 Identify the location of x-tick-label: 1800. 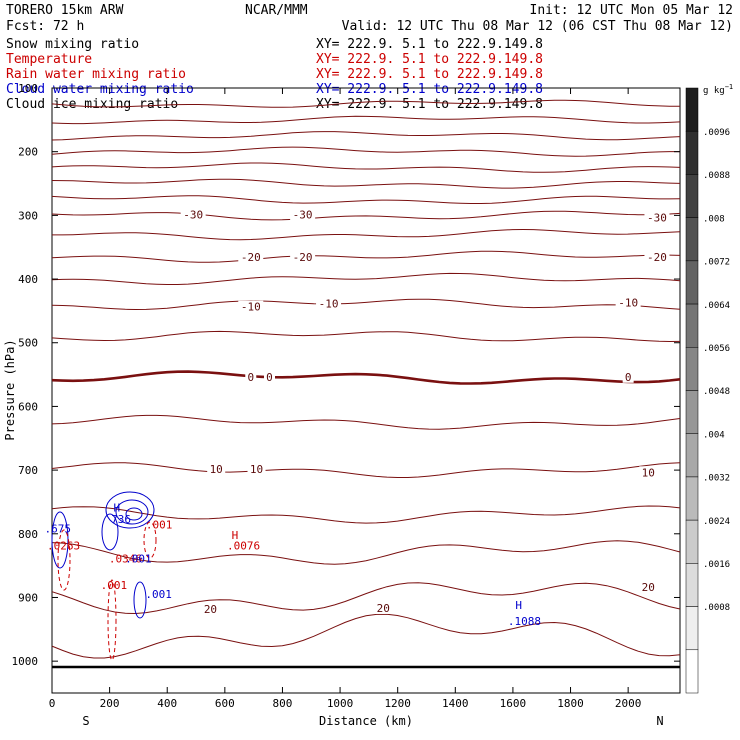
(570, 703).